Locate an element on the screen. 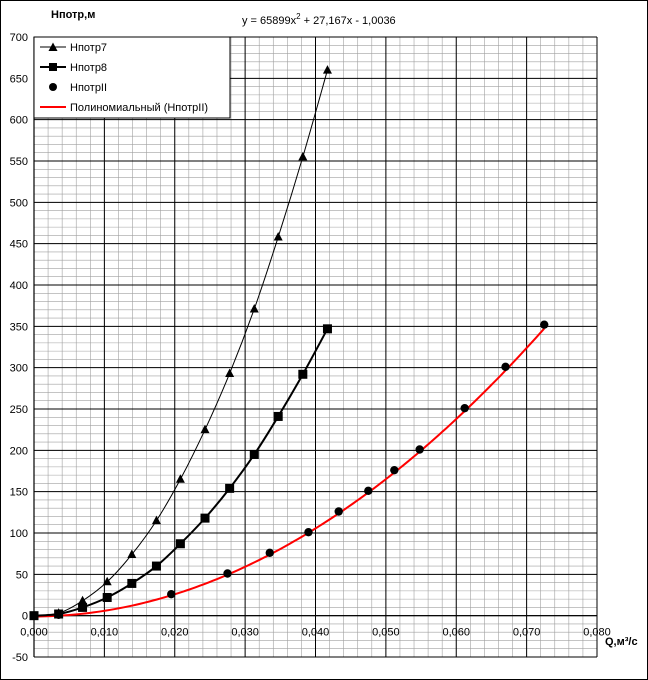  x-tick-label: 0,020 is located at coordinates (175, 633).